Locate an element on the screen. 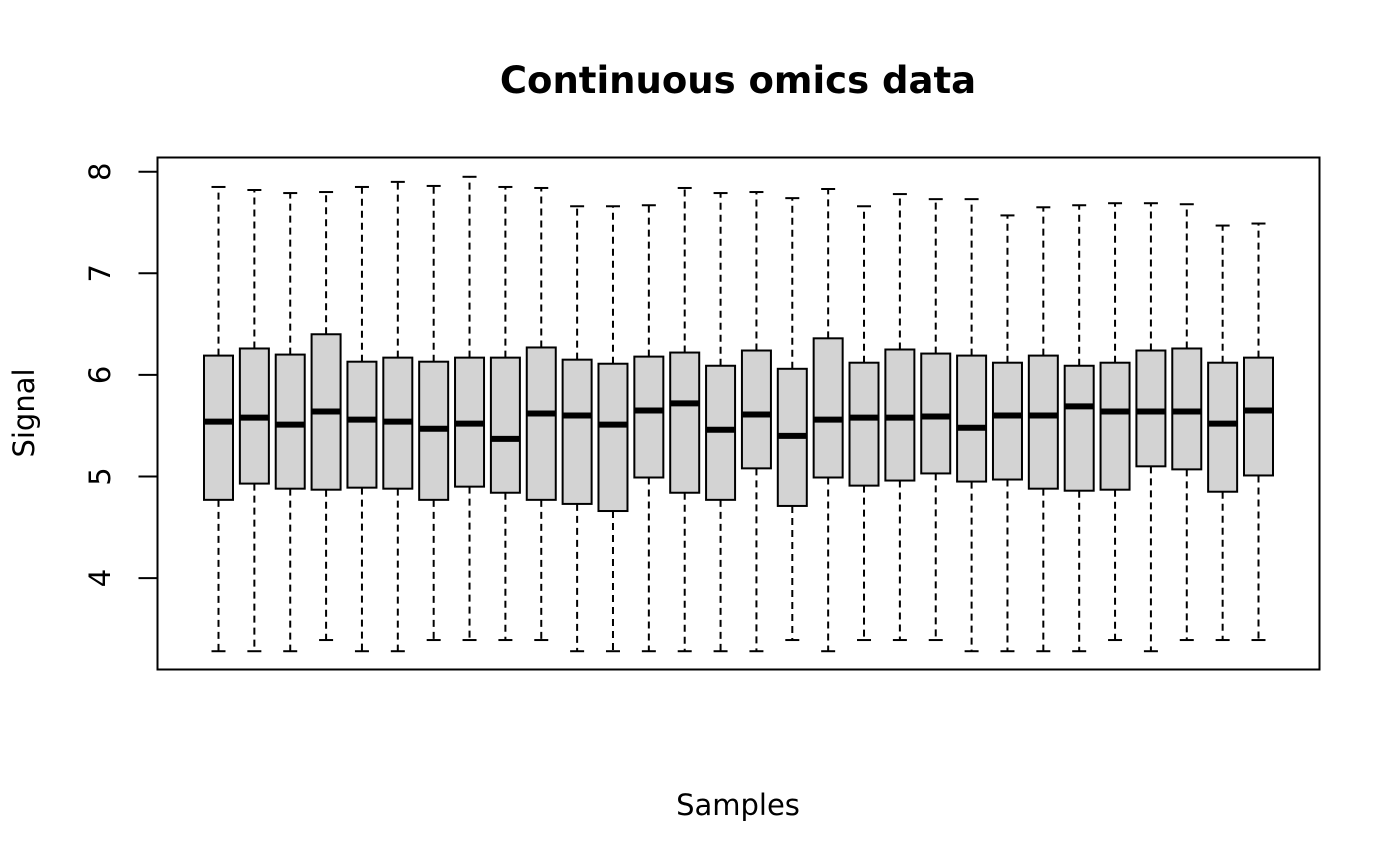 The height and width of the screenshot is (866, 1400). y-tick-label: 6 is located at coordinates (100, 375).